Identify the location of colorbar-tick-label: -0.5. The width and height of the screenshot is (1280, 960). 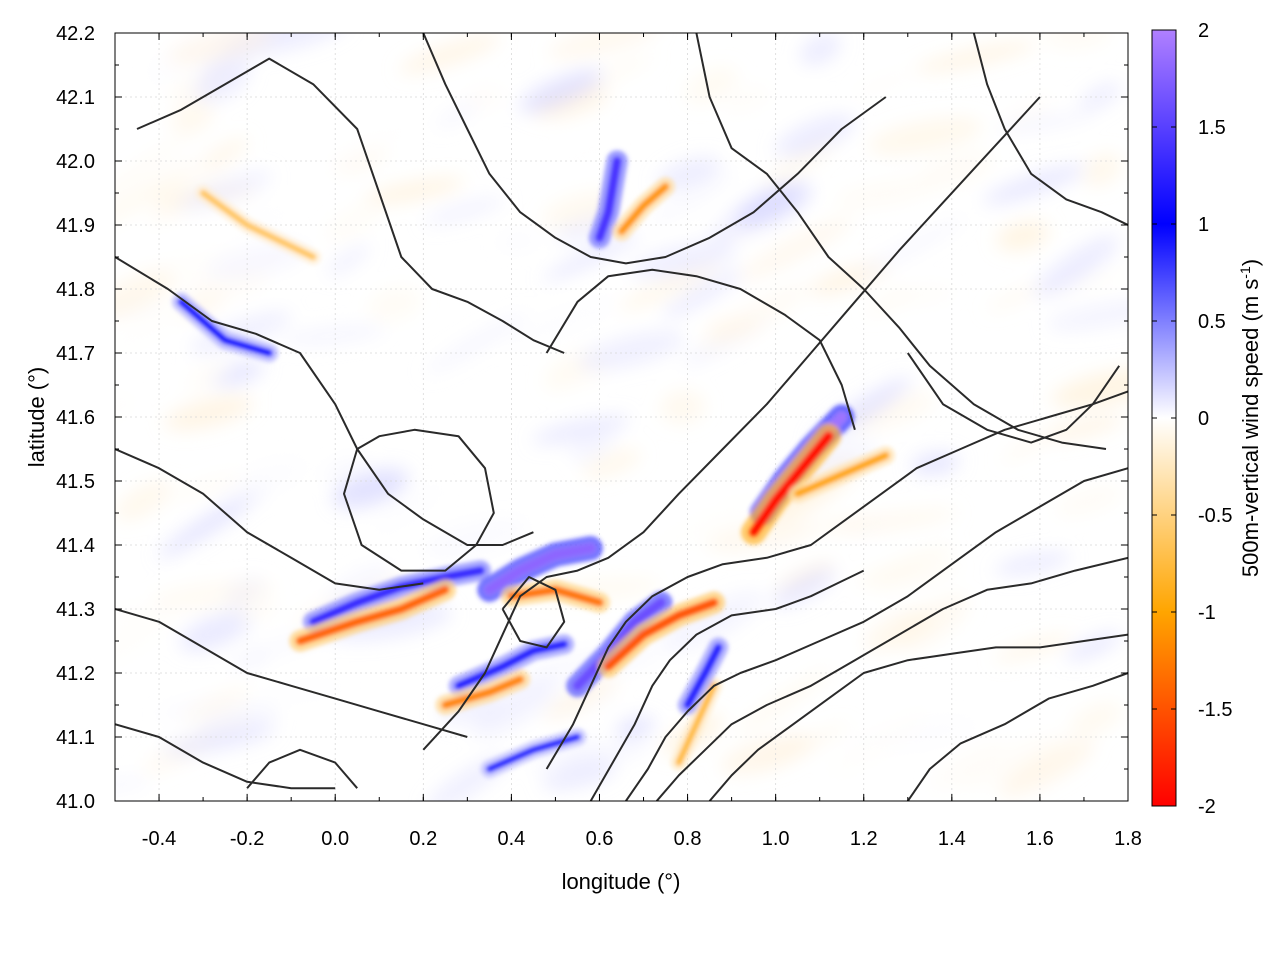
(1215, 516).